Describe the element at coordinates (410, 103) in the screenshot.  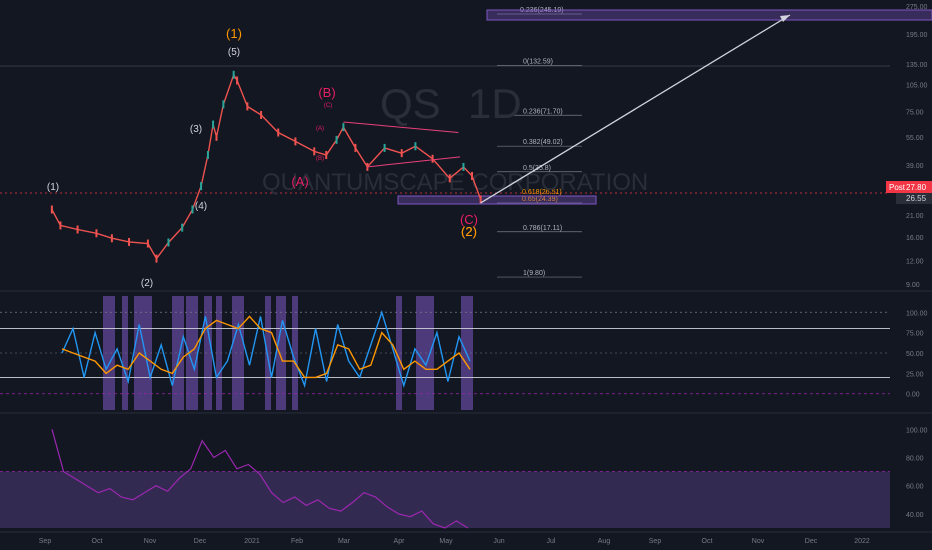
I see `watermark: QS` at that location.